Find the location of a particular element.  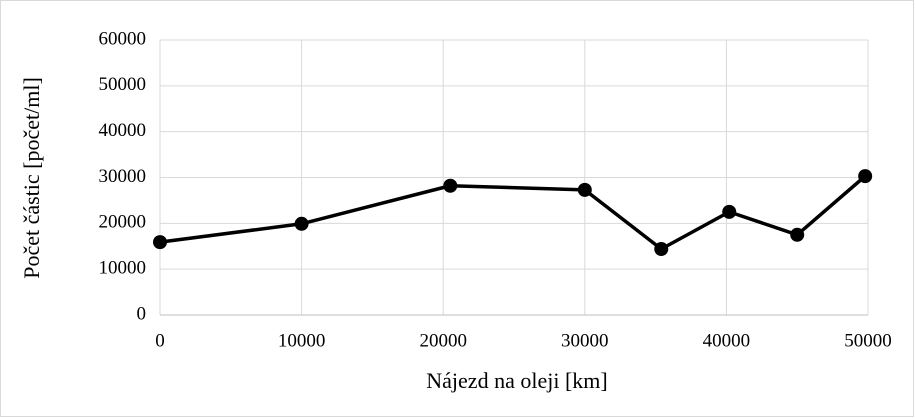

y-axis-label: Počet částic [počet/ml] is located at coordinates (31, 178).